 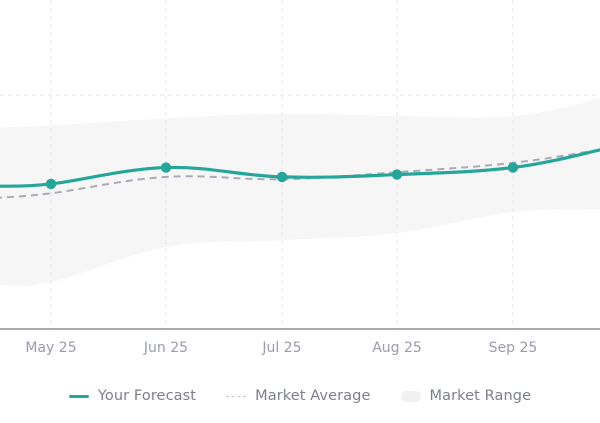 What do you see at coordinates (165, 348) in the screenshot?
I see `x-tick-label: Jun 25` at bounding box center [165, 348].